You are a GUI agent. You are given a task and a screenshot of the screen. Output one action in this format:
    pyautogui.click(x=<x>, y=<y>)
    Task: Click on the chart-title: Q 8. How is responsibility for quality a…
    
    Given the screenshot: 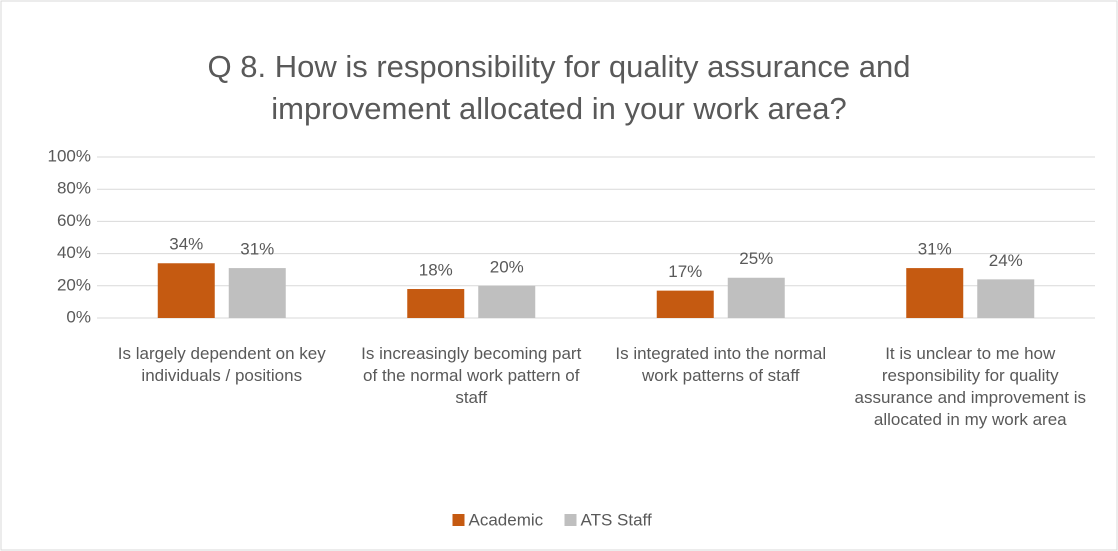 What is the action you would take?
    pyautogui.click(x=559, y=87)
    